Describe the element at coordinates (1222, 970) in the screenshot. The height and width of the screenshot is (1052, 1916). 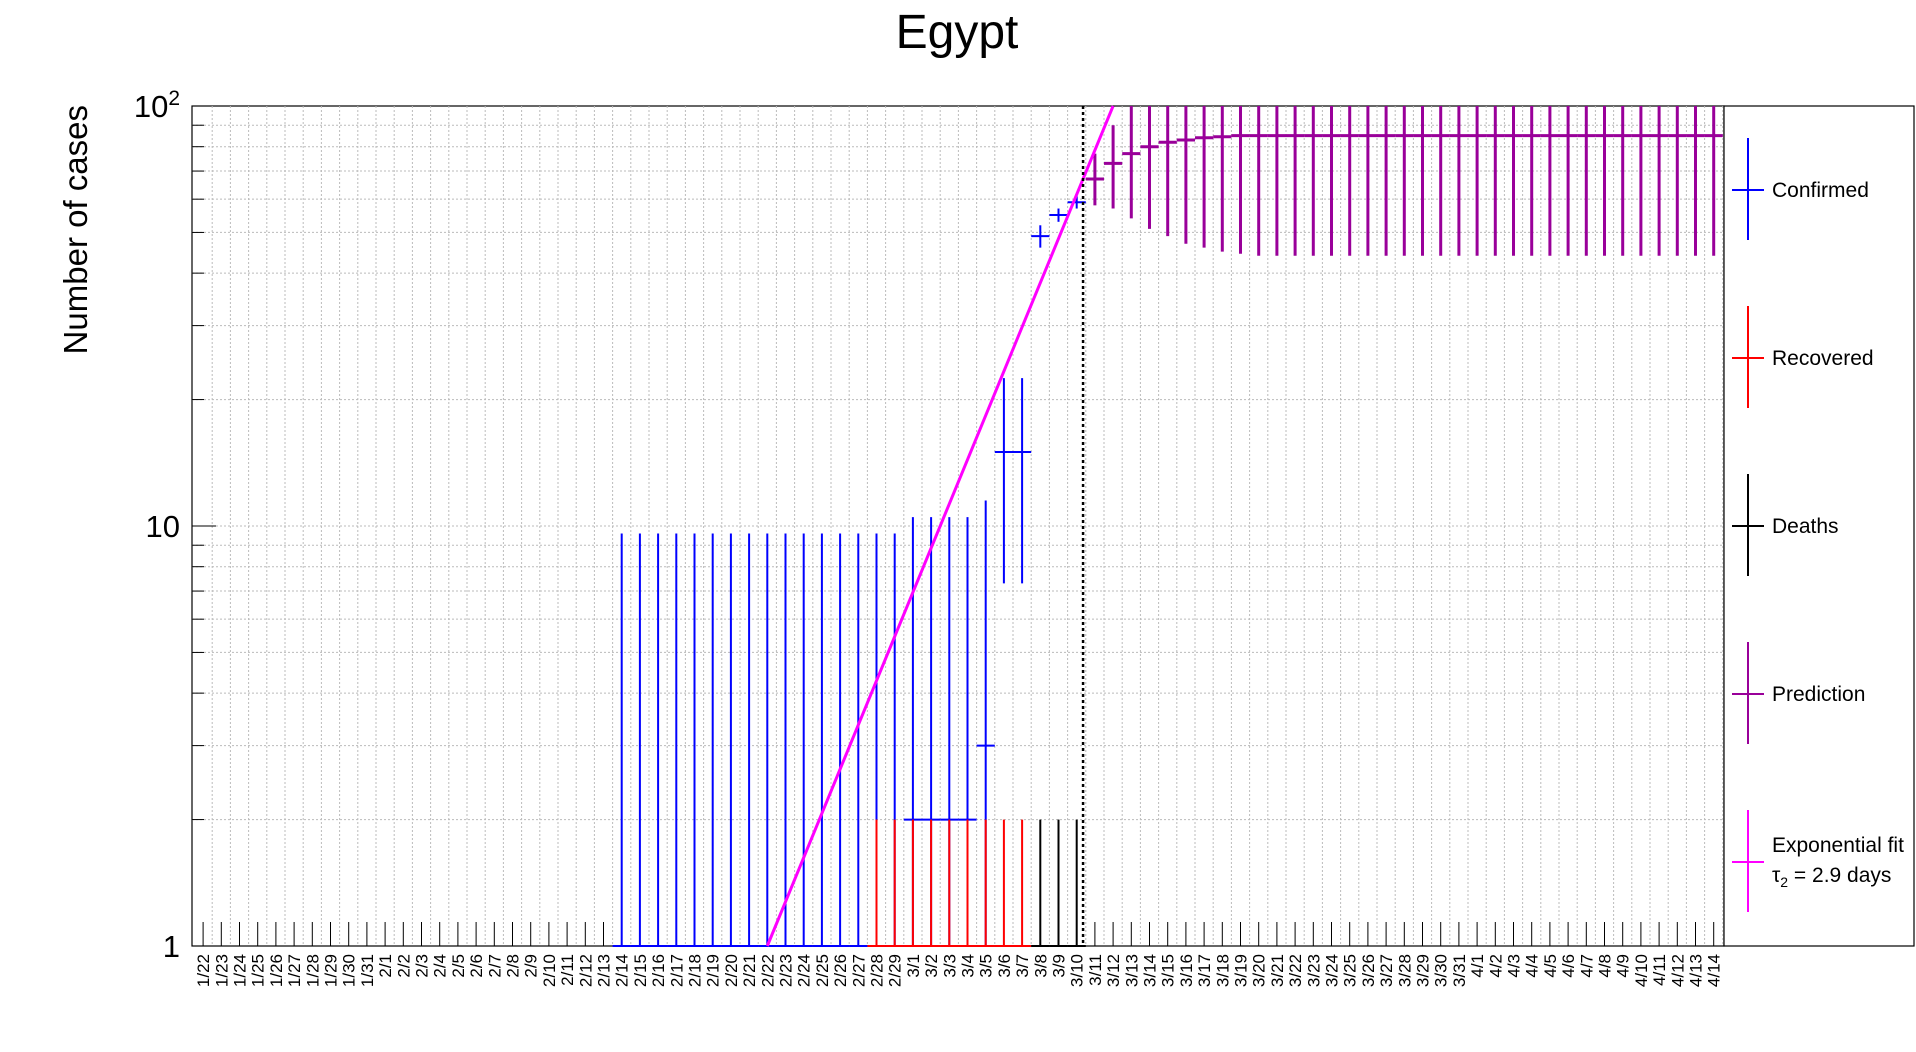
I see `x-tick-label: 3/18` at that location.